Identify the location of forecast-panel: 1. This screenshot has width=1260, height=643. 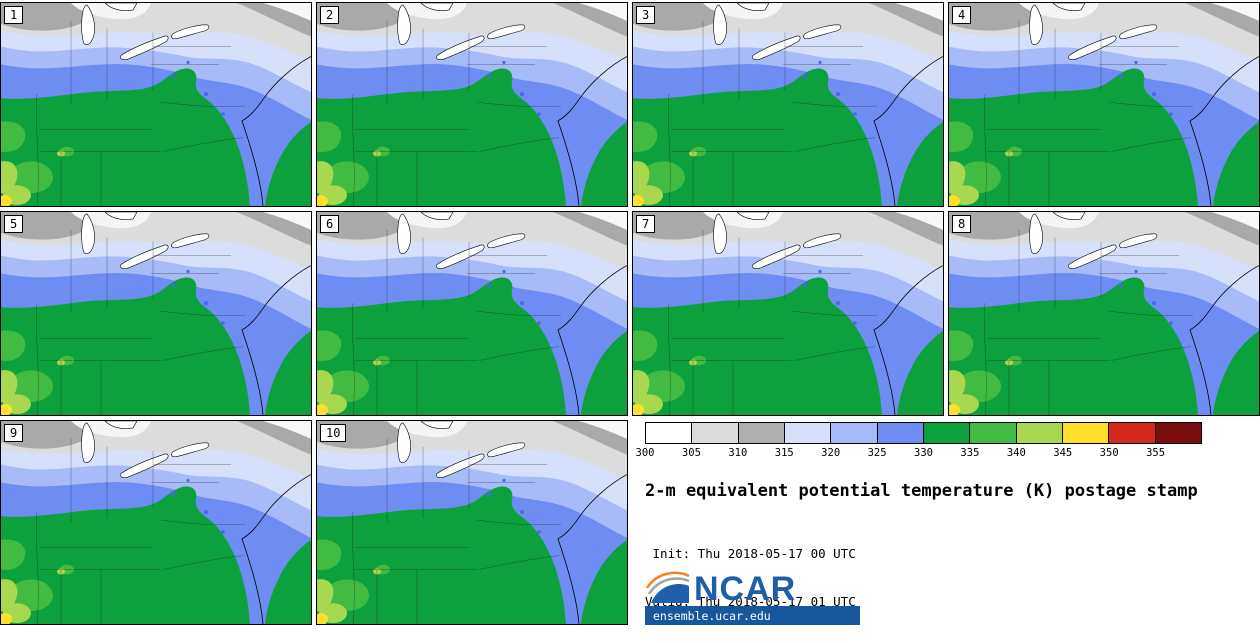
(156, 104).